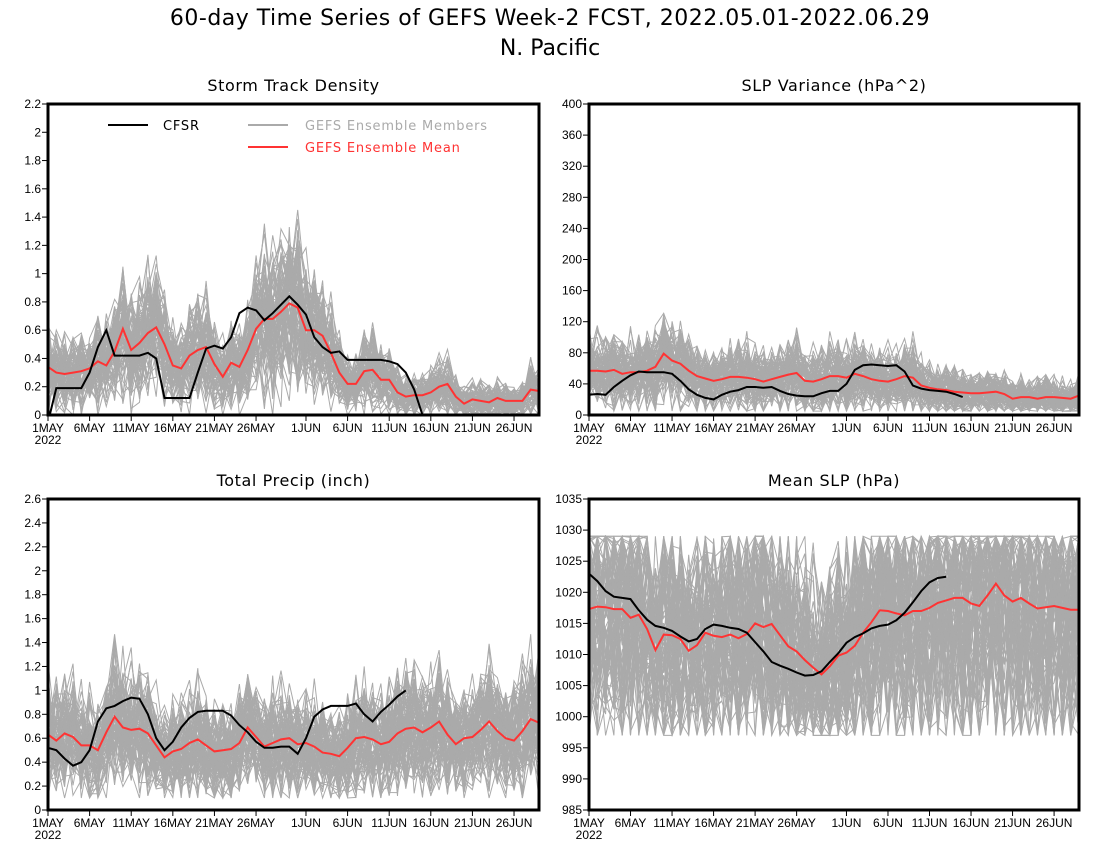 The height and width of the screenshot is (850, 1100). I want to click on y-tick-label: 80, so click(576, 353).